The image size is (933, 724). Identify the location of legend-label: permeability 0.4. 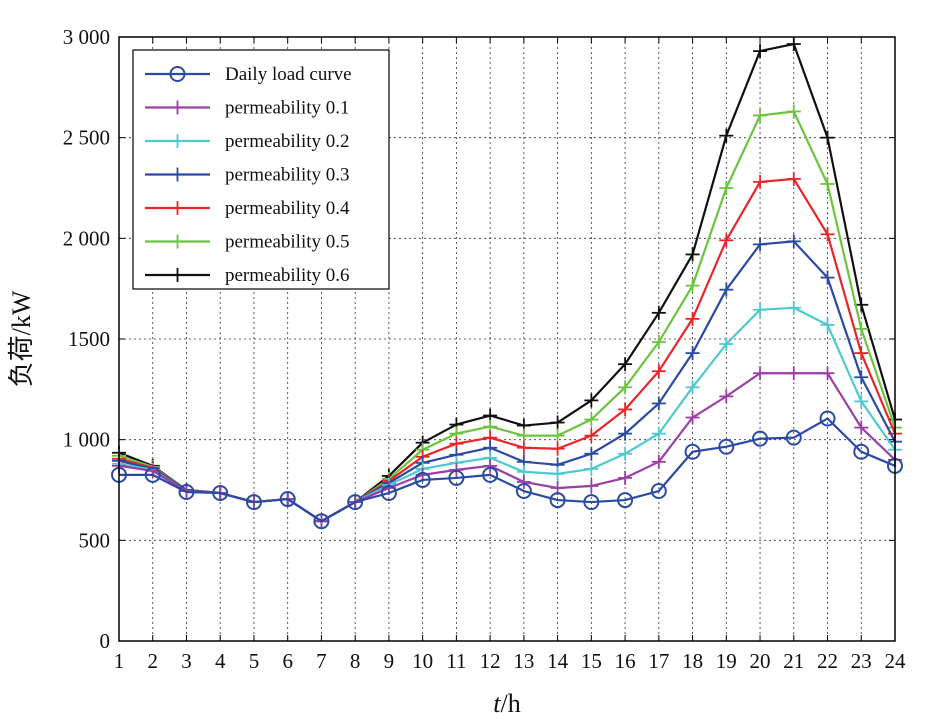
(287, 208).